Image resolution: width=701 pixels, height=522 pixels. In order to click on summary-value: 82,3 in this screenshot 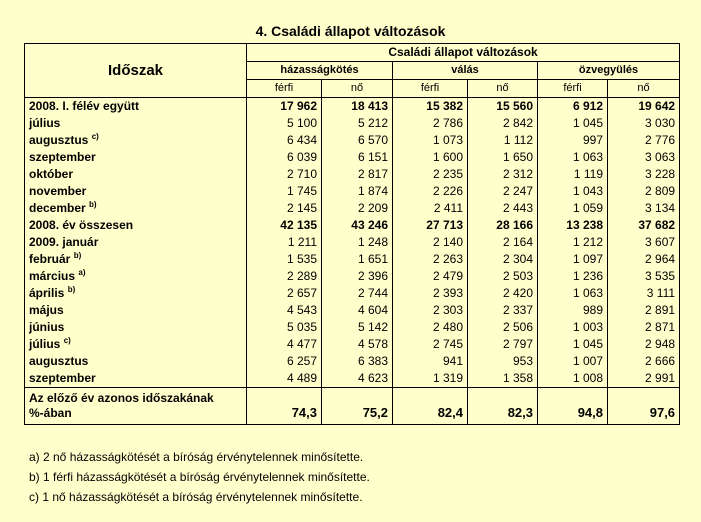, I will do `click(502, 406)`.